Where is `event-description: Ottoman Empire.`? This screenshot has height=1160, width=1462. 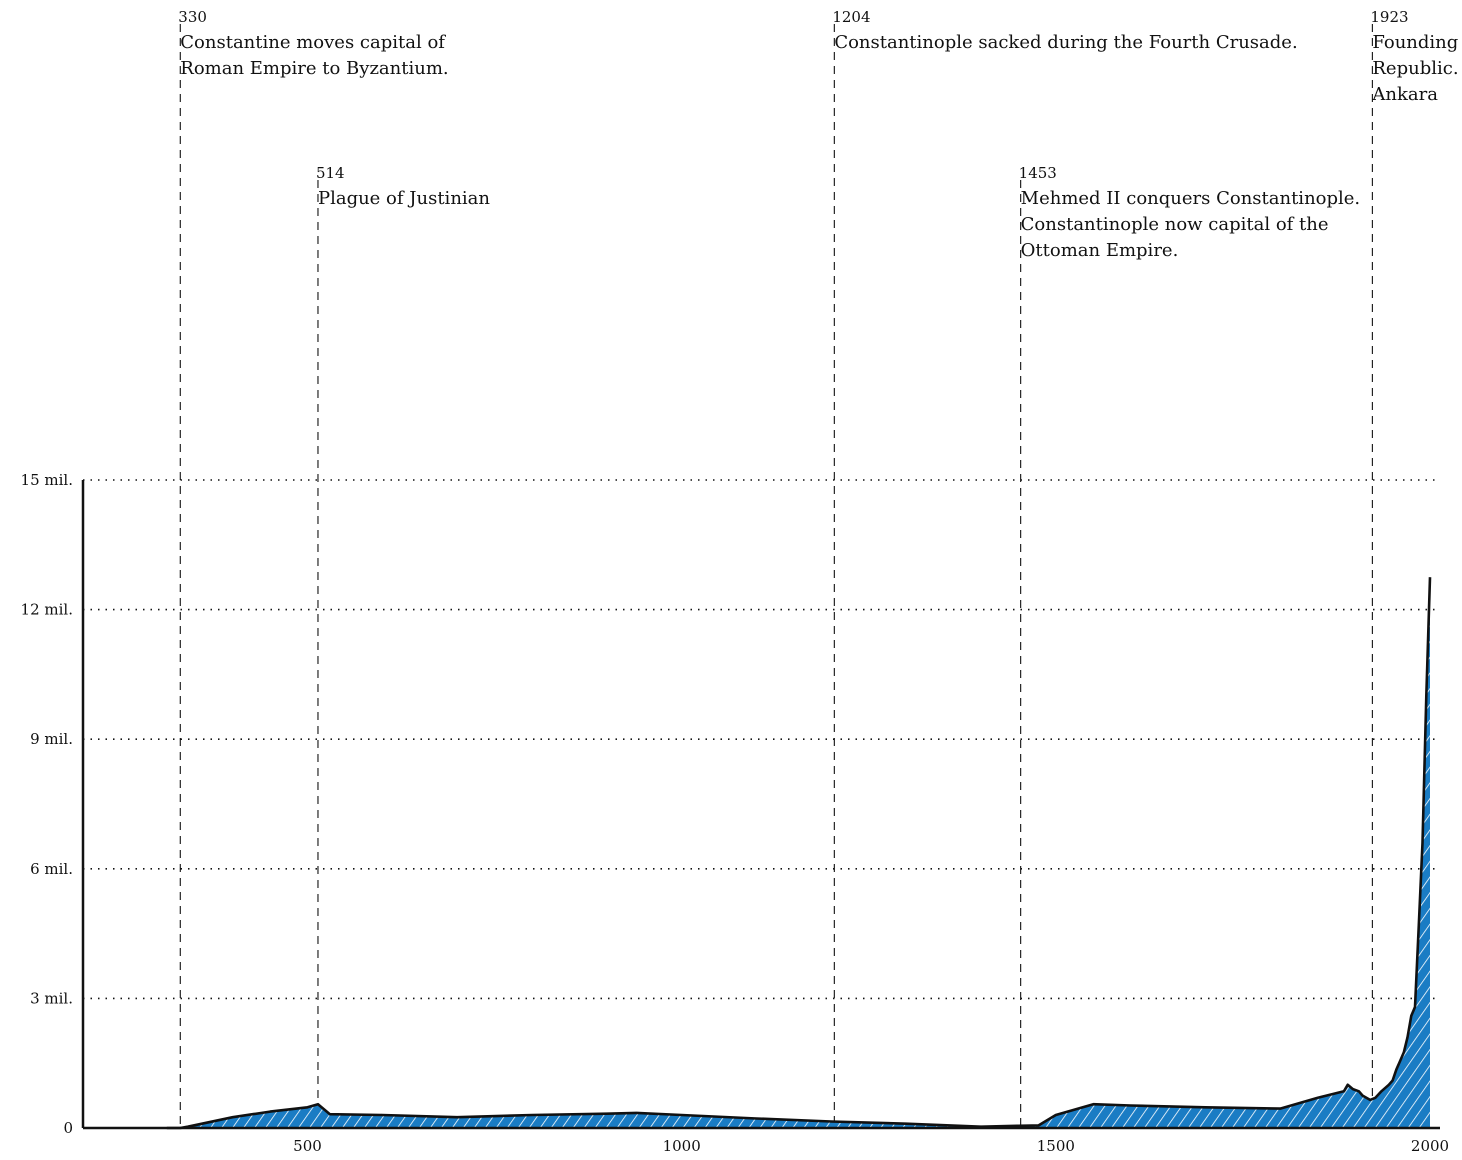 event-description: Ottoman Empire. is located at coordinates (1100, 250).